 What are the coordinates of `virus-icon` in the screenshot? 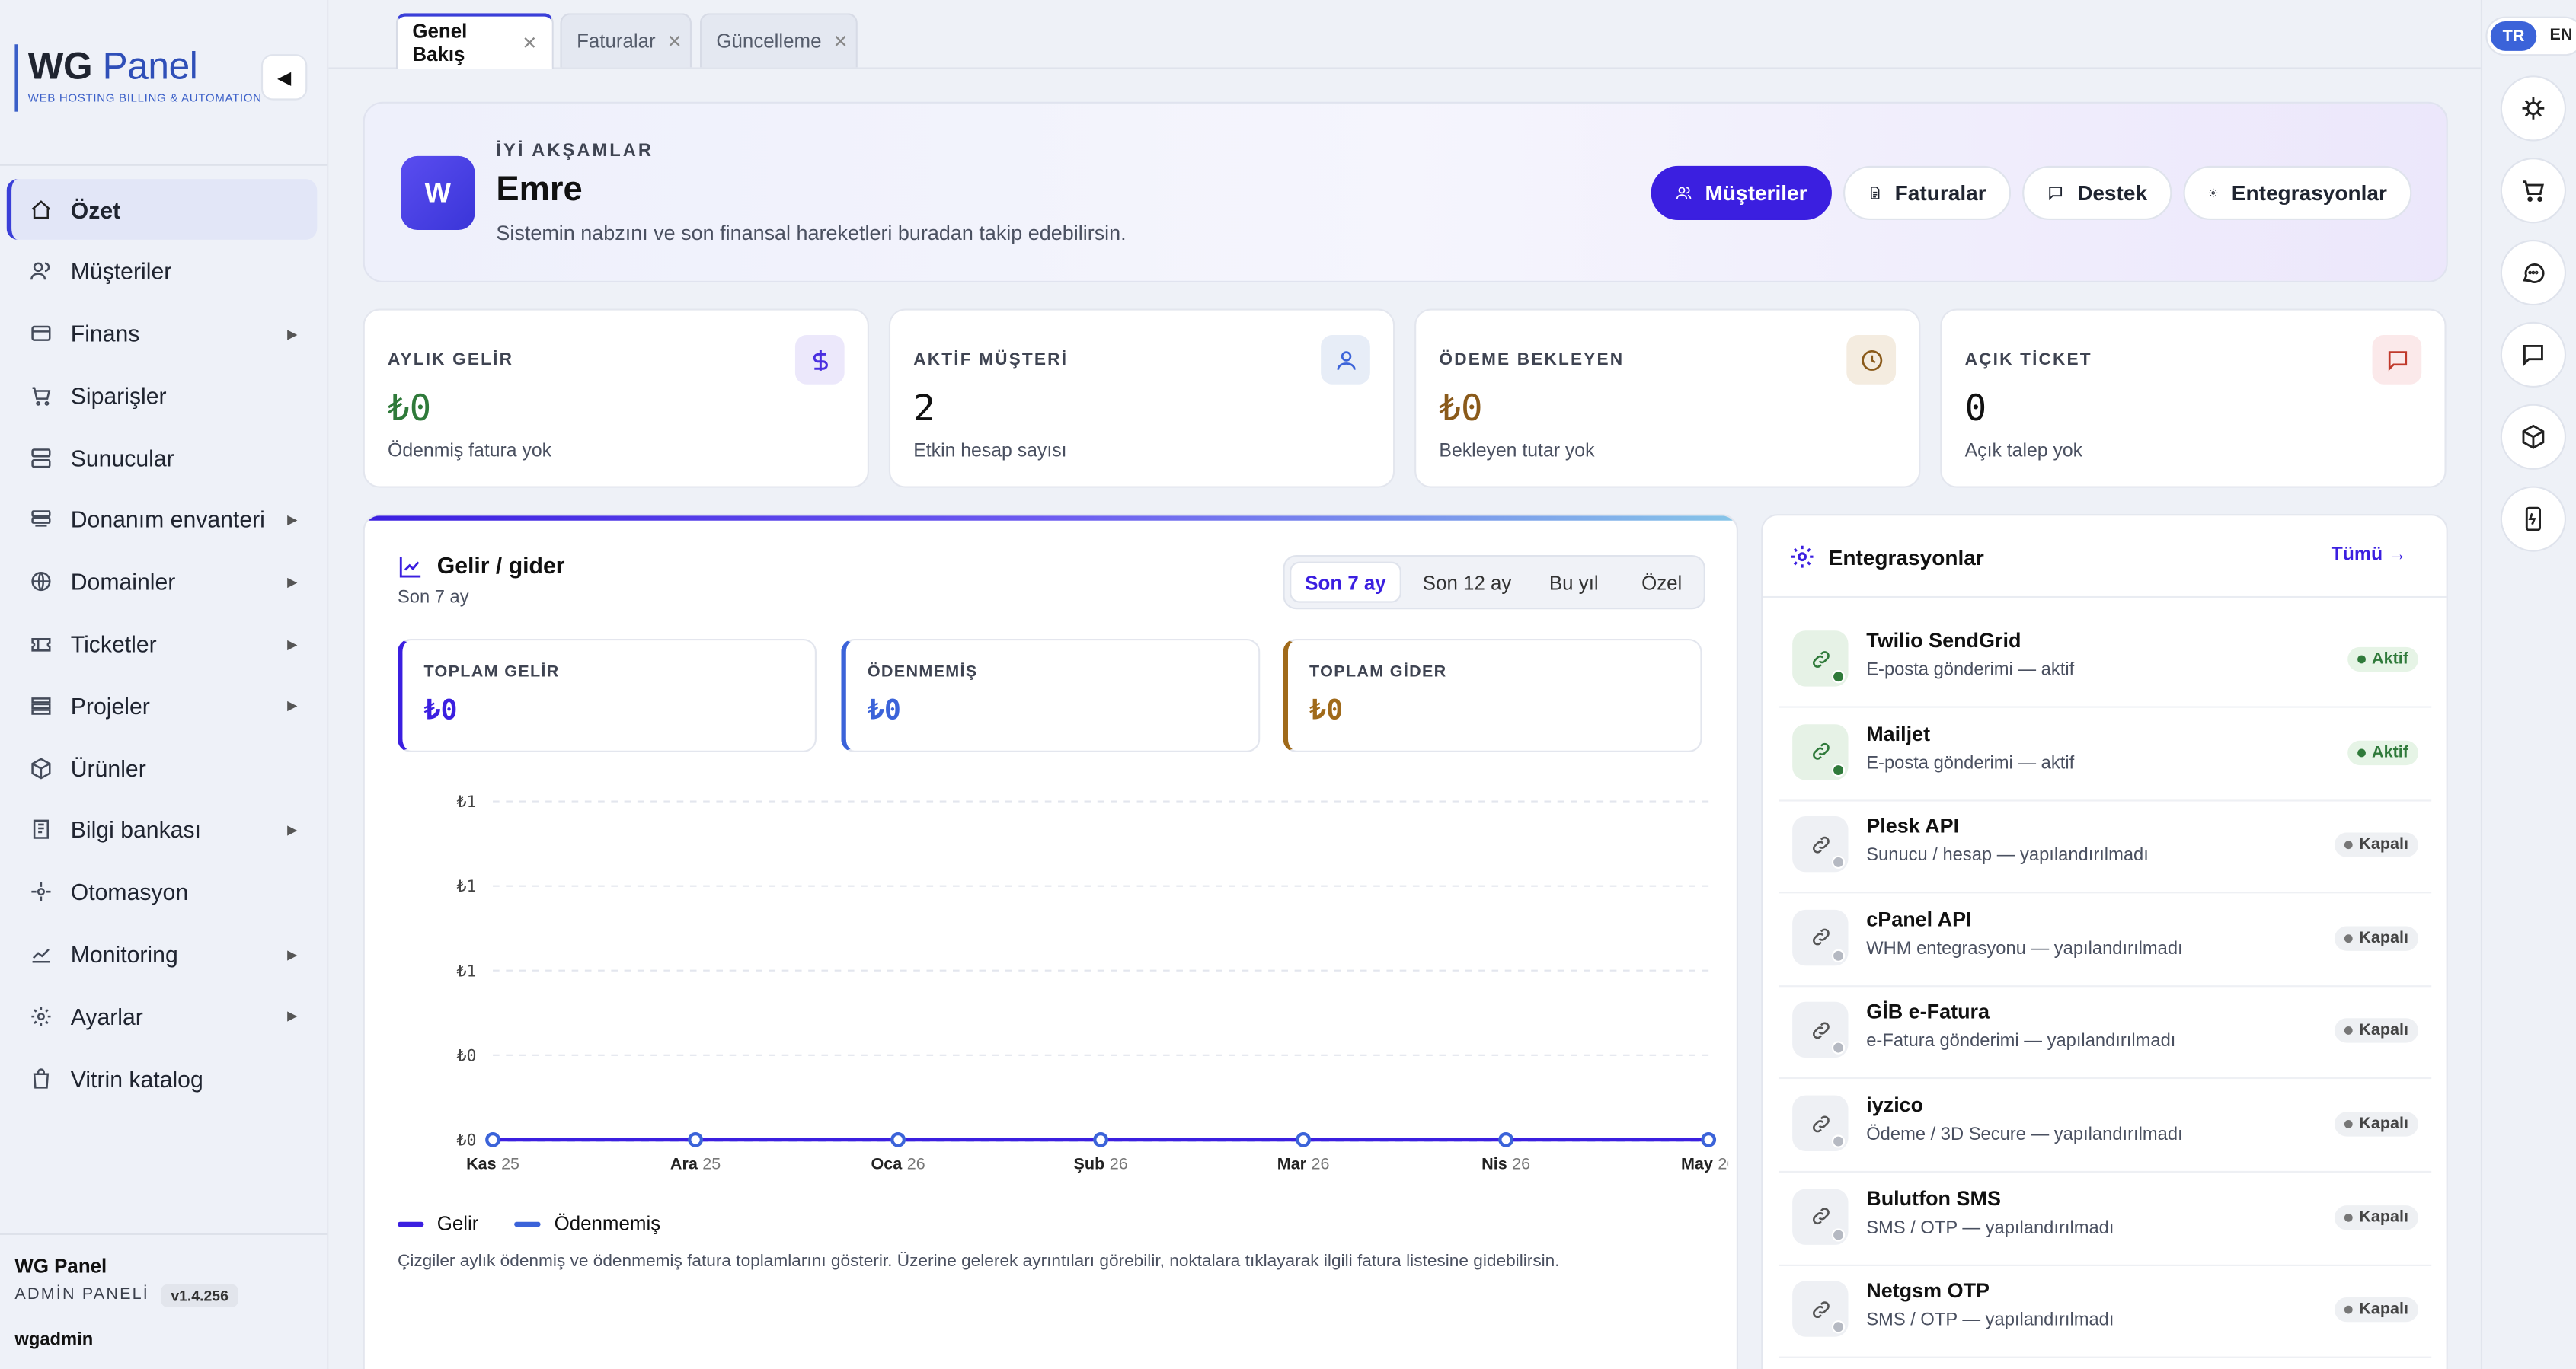 It's located at (2533, 108).